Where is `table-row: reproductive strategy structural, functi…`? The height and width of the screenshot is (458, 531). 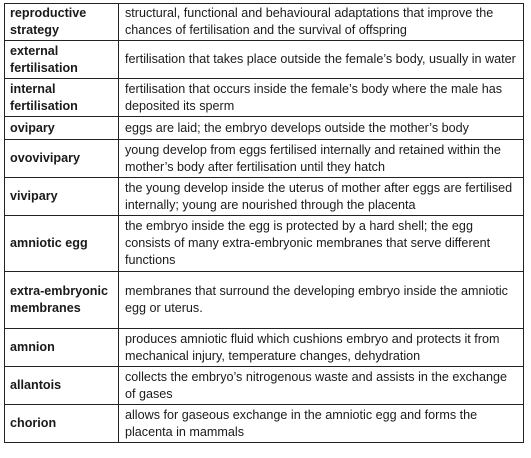 table-row: reproductive strategy structural, functi… is located at coordinates (264, 22).